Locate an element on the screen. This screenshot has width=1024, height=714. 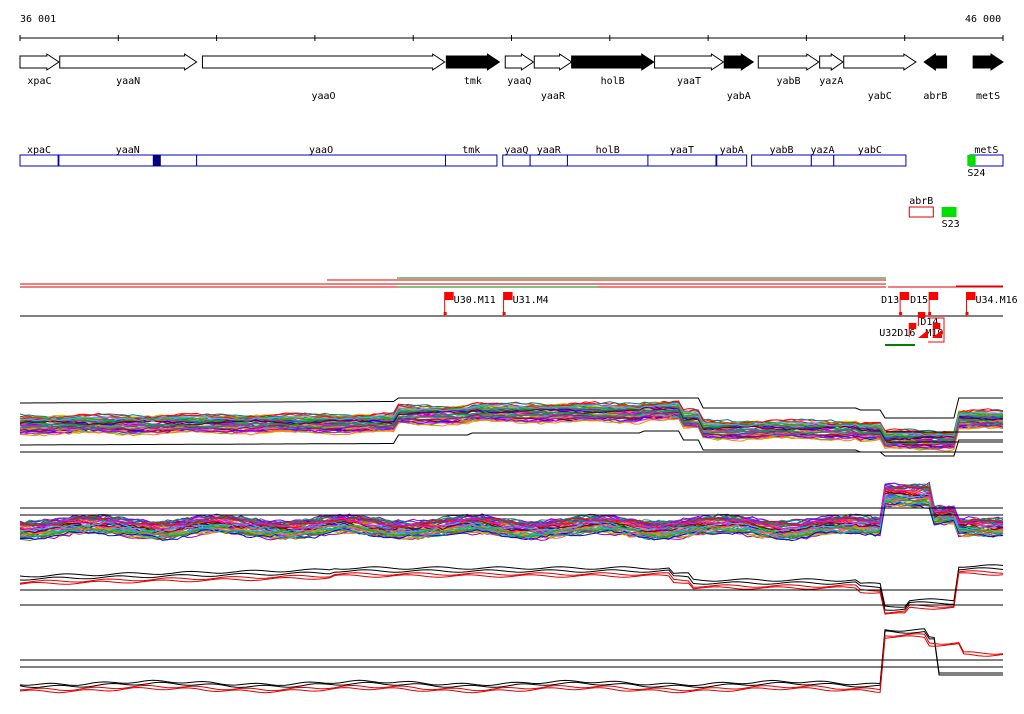
tss-label-U34.M16: U34.M16 is located at coordinates (996, 300).